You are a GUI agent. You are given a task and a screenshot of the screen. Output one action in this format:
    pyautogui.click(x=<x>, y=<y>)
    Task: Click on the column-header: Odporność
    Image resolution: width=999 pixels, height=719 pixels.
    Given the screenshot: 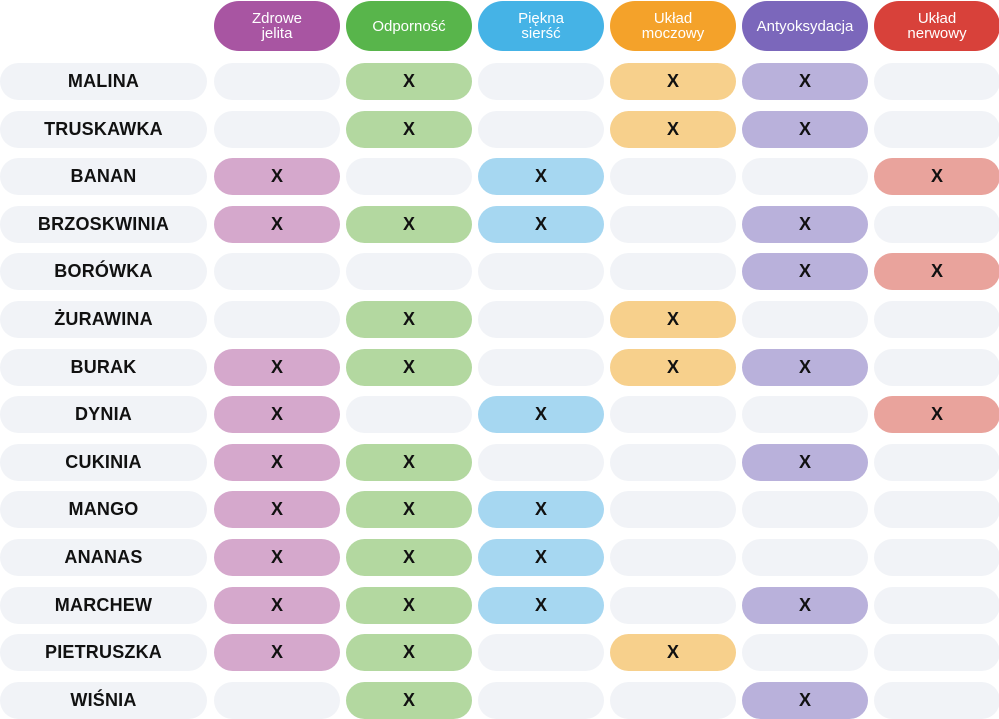 What is the action you would take?
    pyautogui.click(x=409, y=26)
    